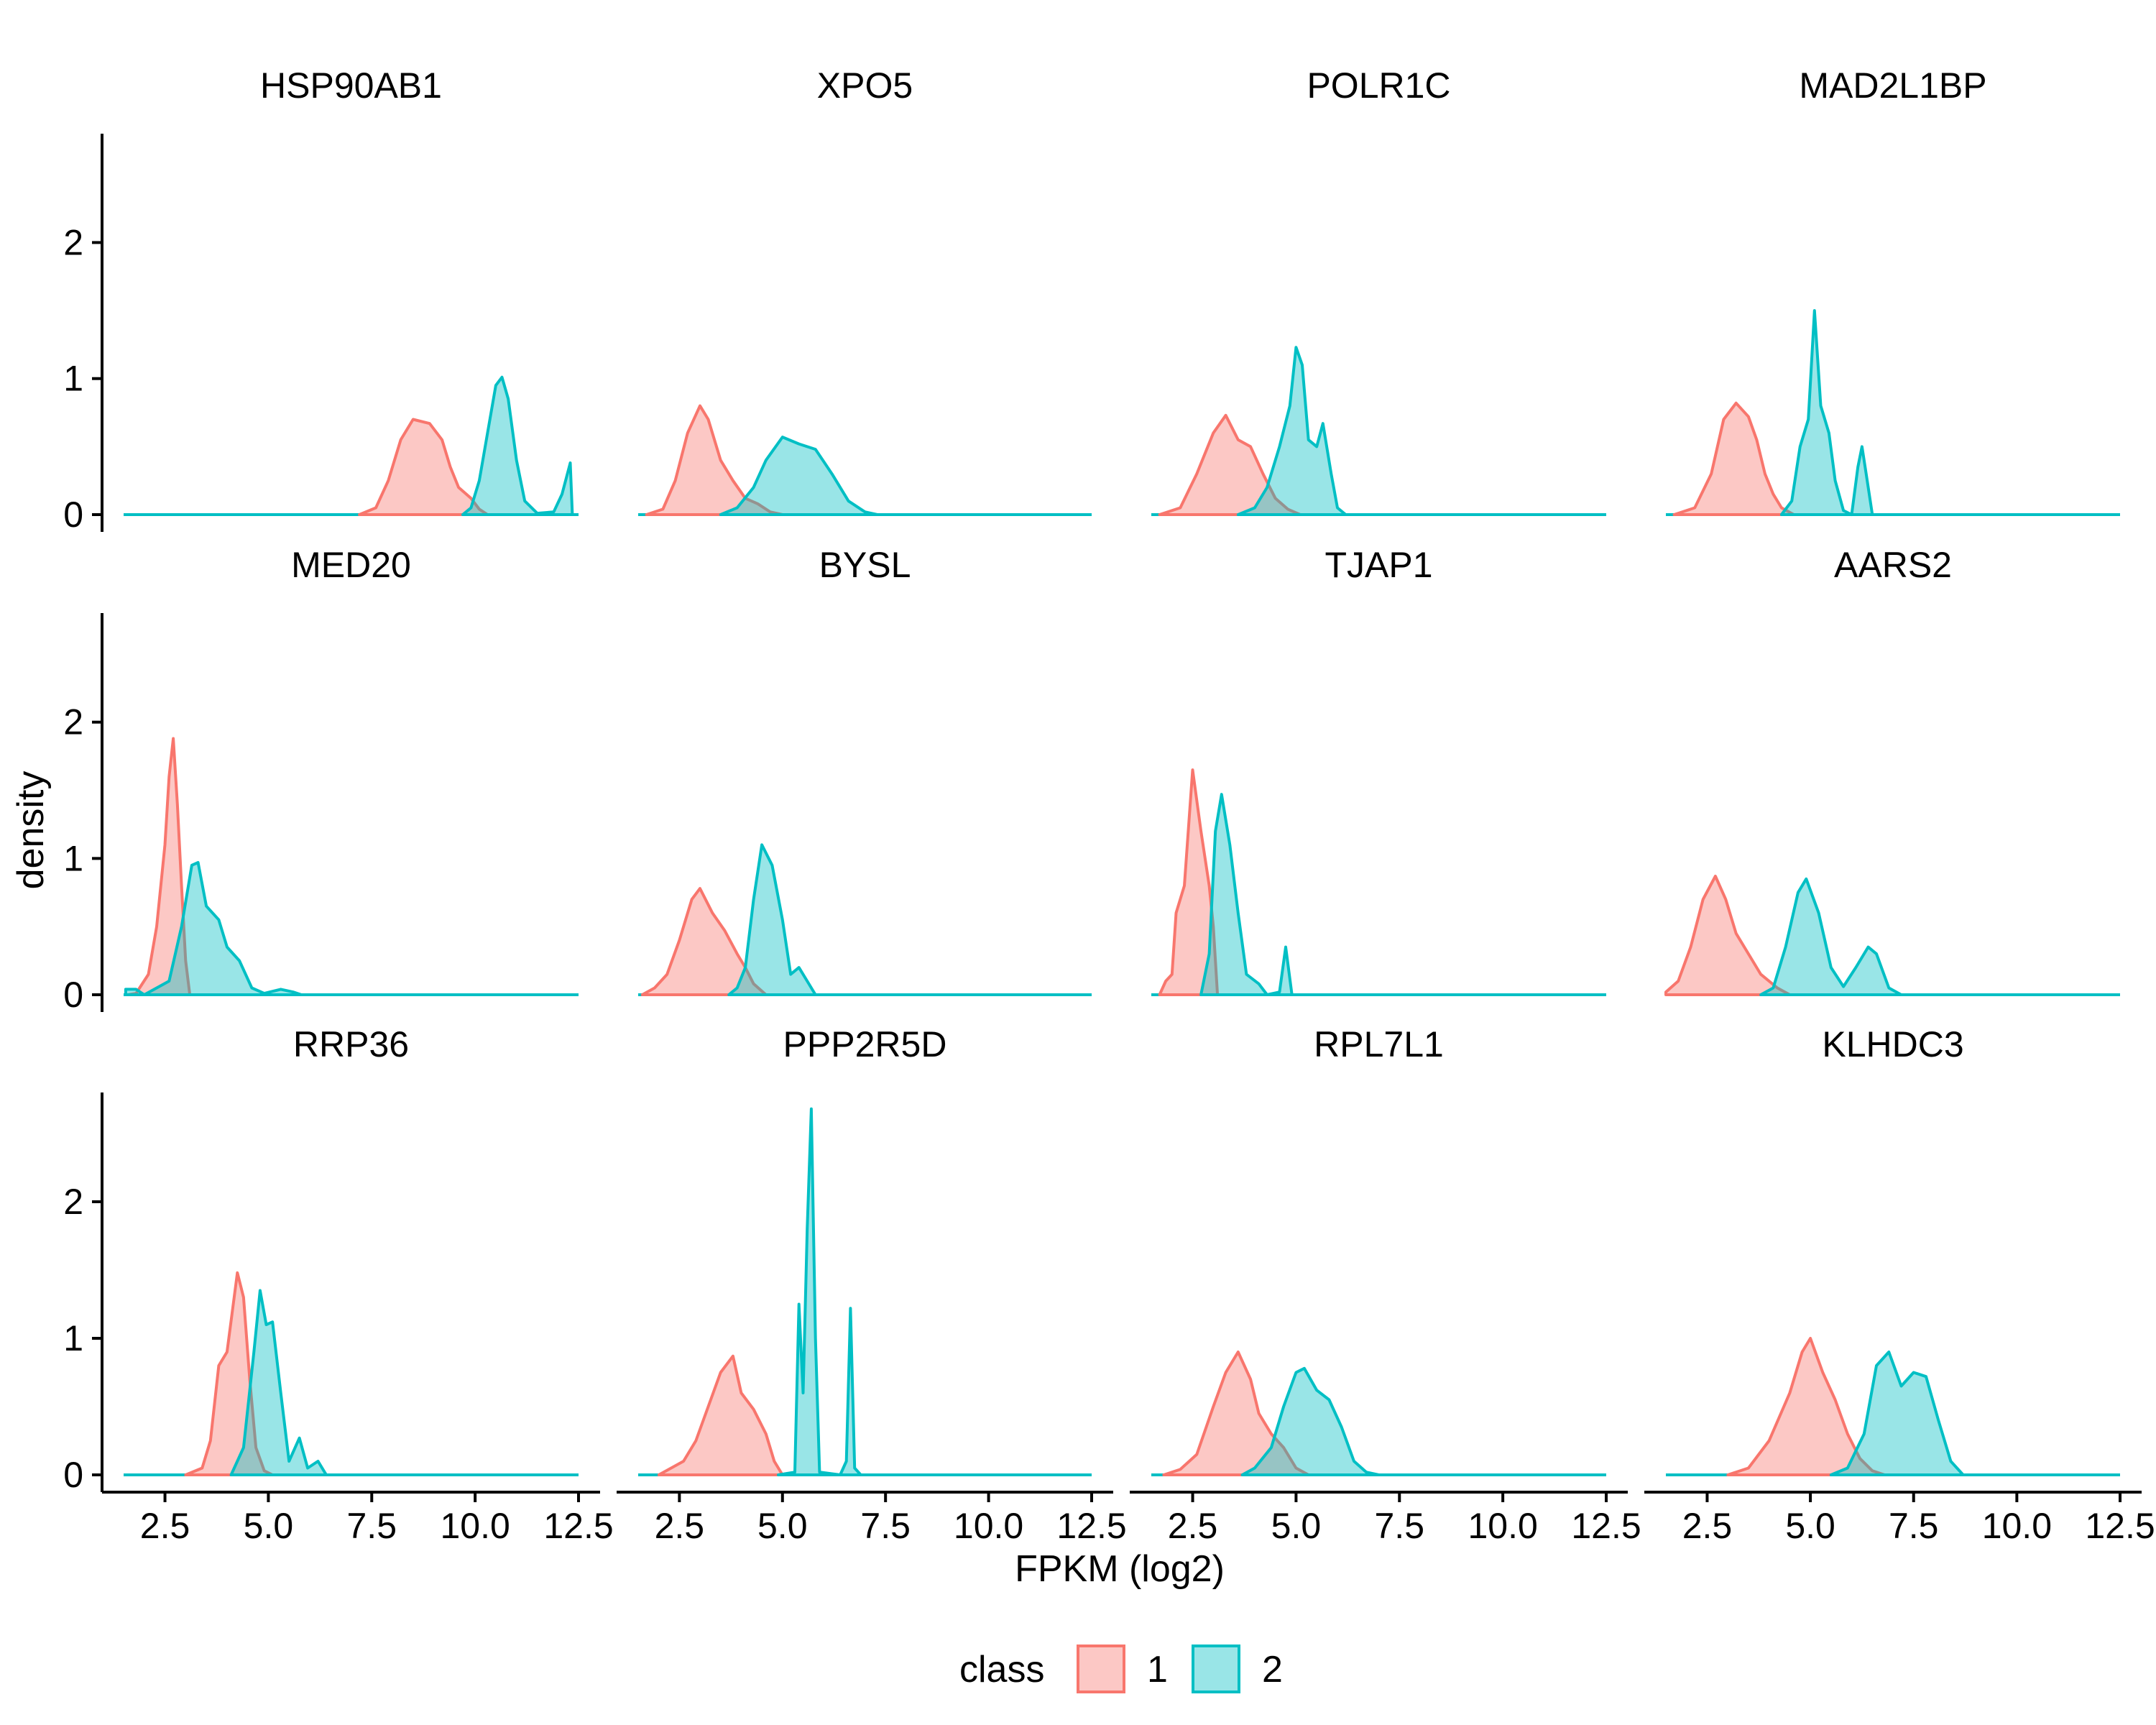  What do you see at coordinates (2120, 1526) in the screenshot?
I see `x-tick-label-klhdc3-4: 12.5` at bounding box center [2120, 1526].